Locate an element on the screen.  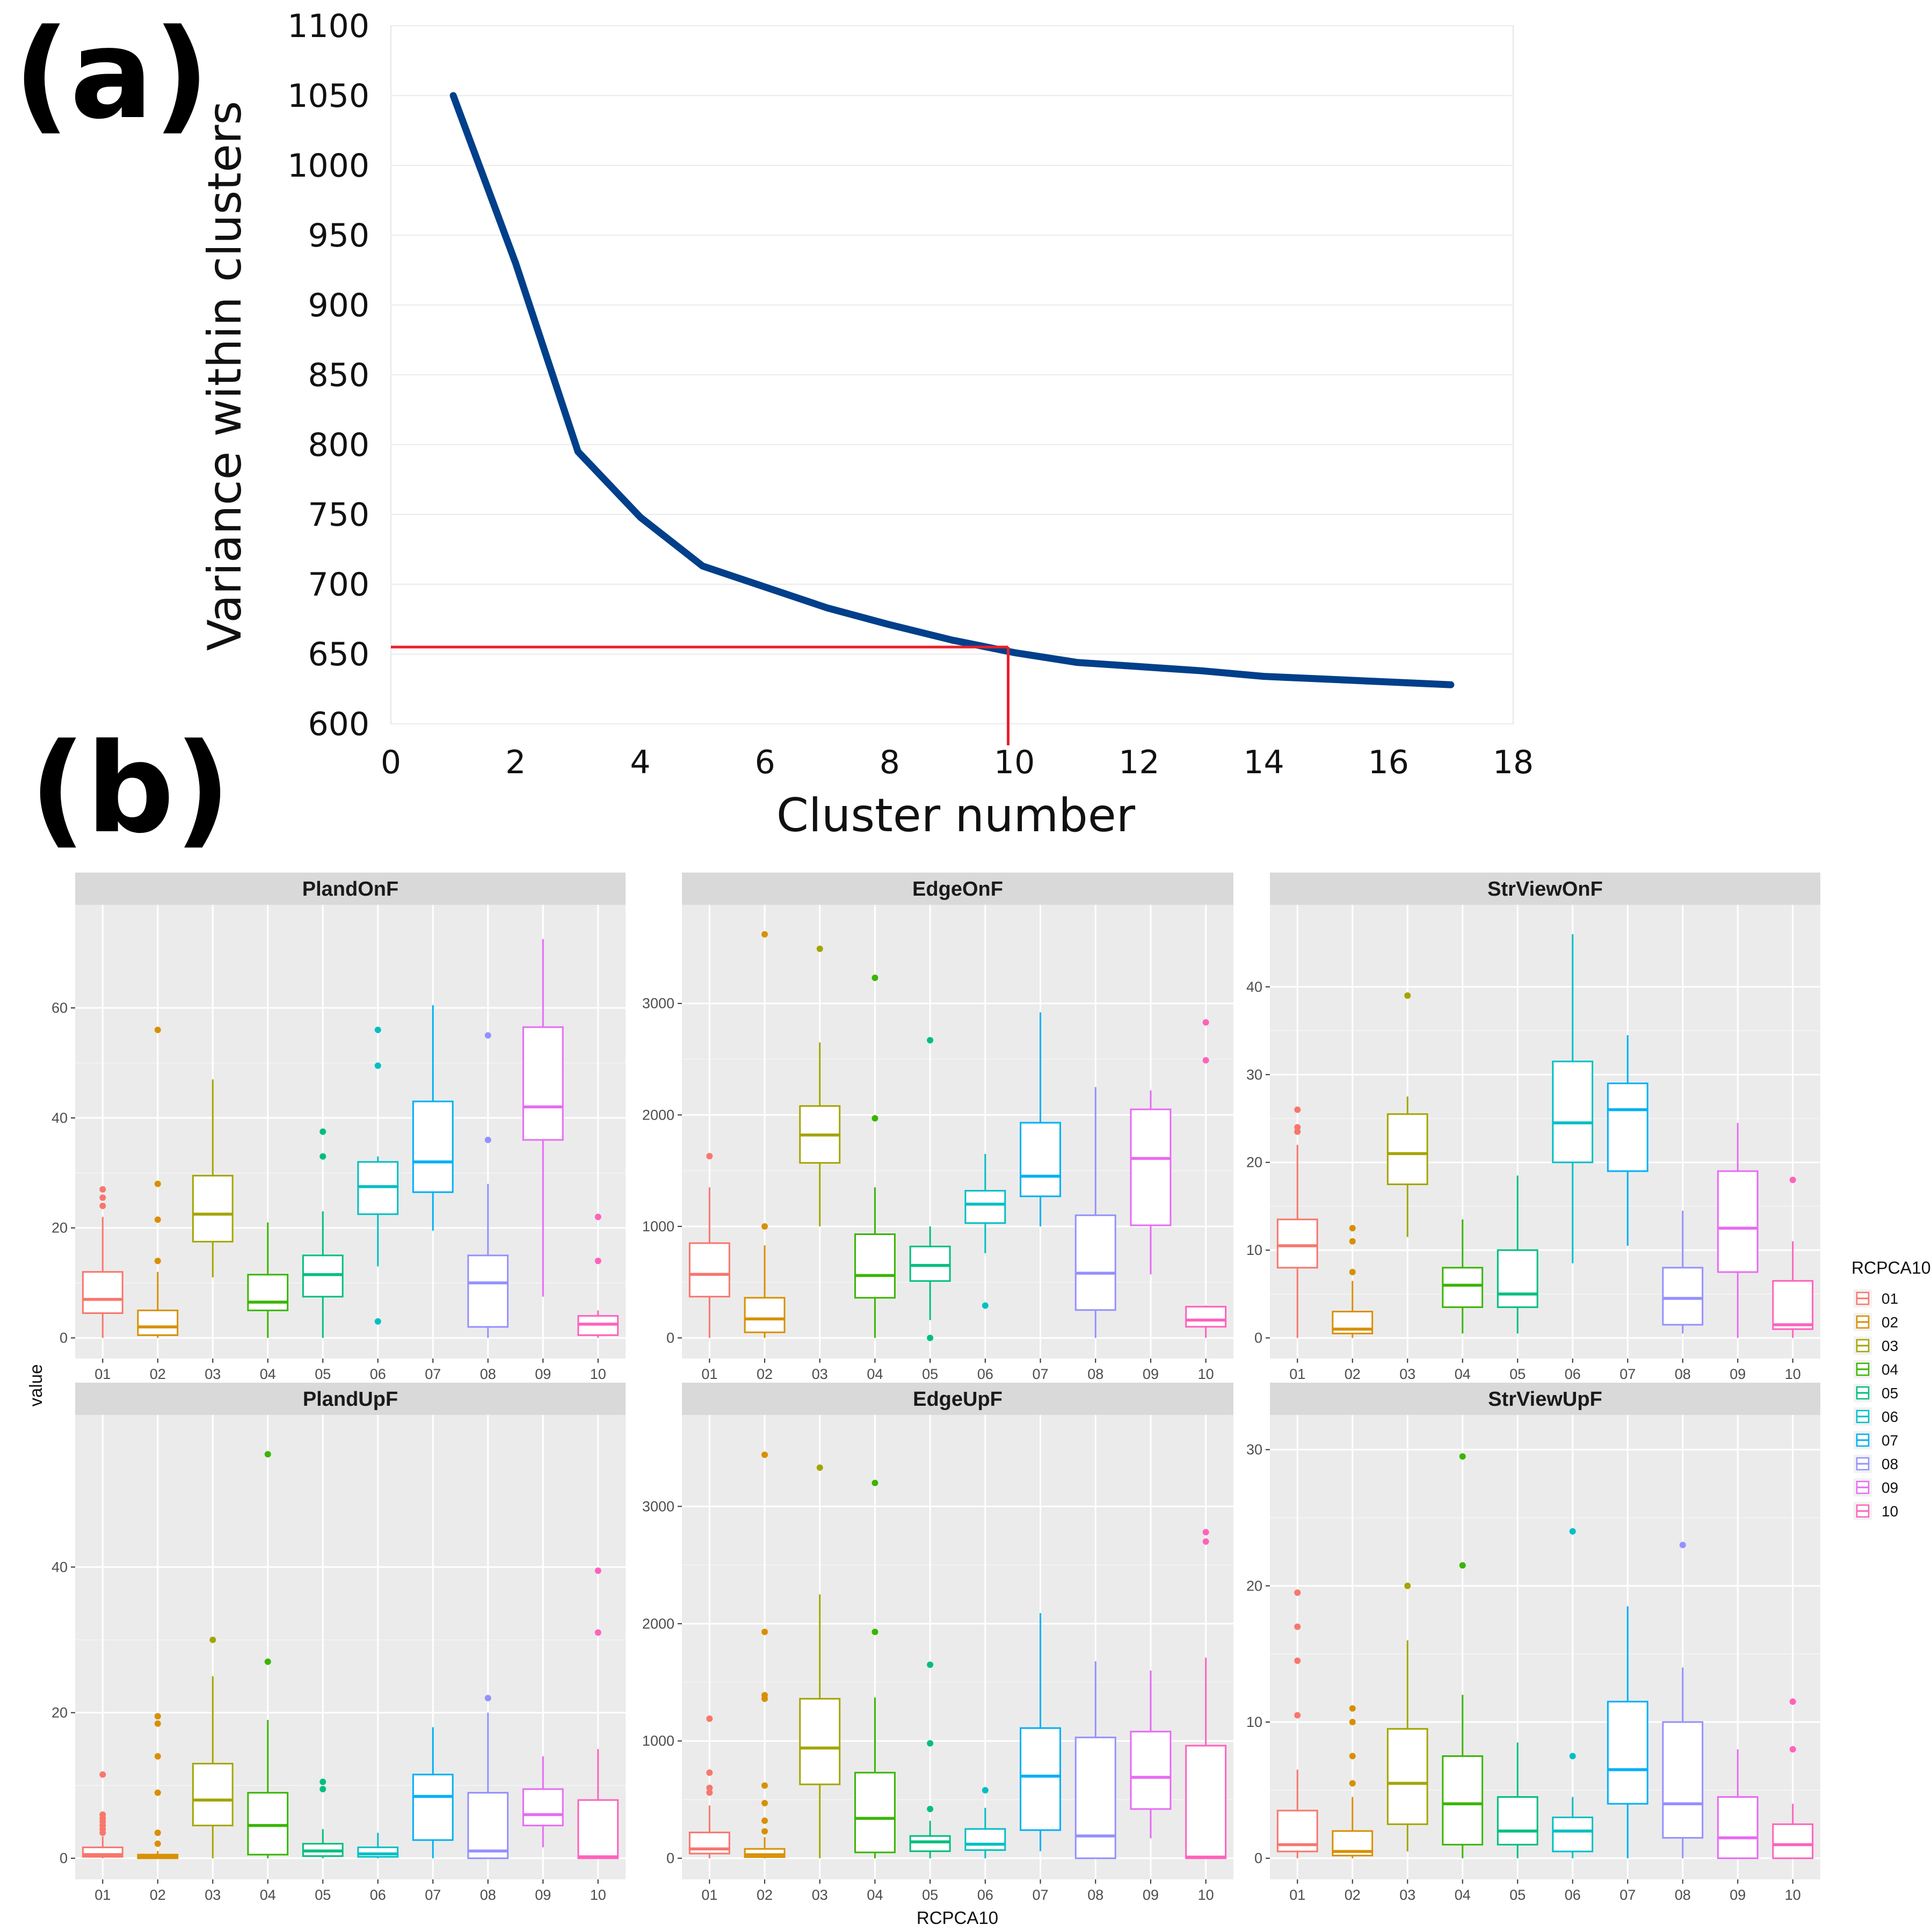
y-tick-label: 20 is located at coordinates (60, 1228).